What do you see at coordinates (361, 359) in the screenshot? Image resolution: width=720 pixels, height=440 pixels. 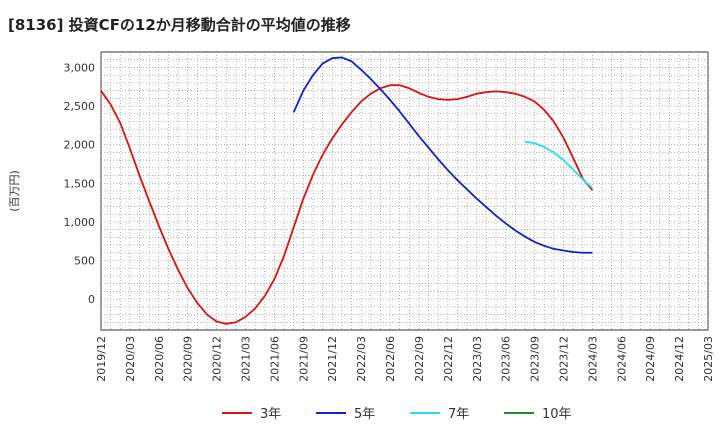 I see `x-tick-label: 2022/03` at bounding box center [361, 359].